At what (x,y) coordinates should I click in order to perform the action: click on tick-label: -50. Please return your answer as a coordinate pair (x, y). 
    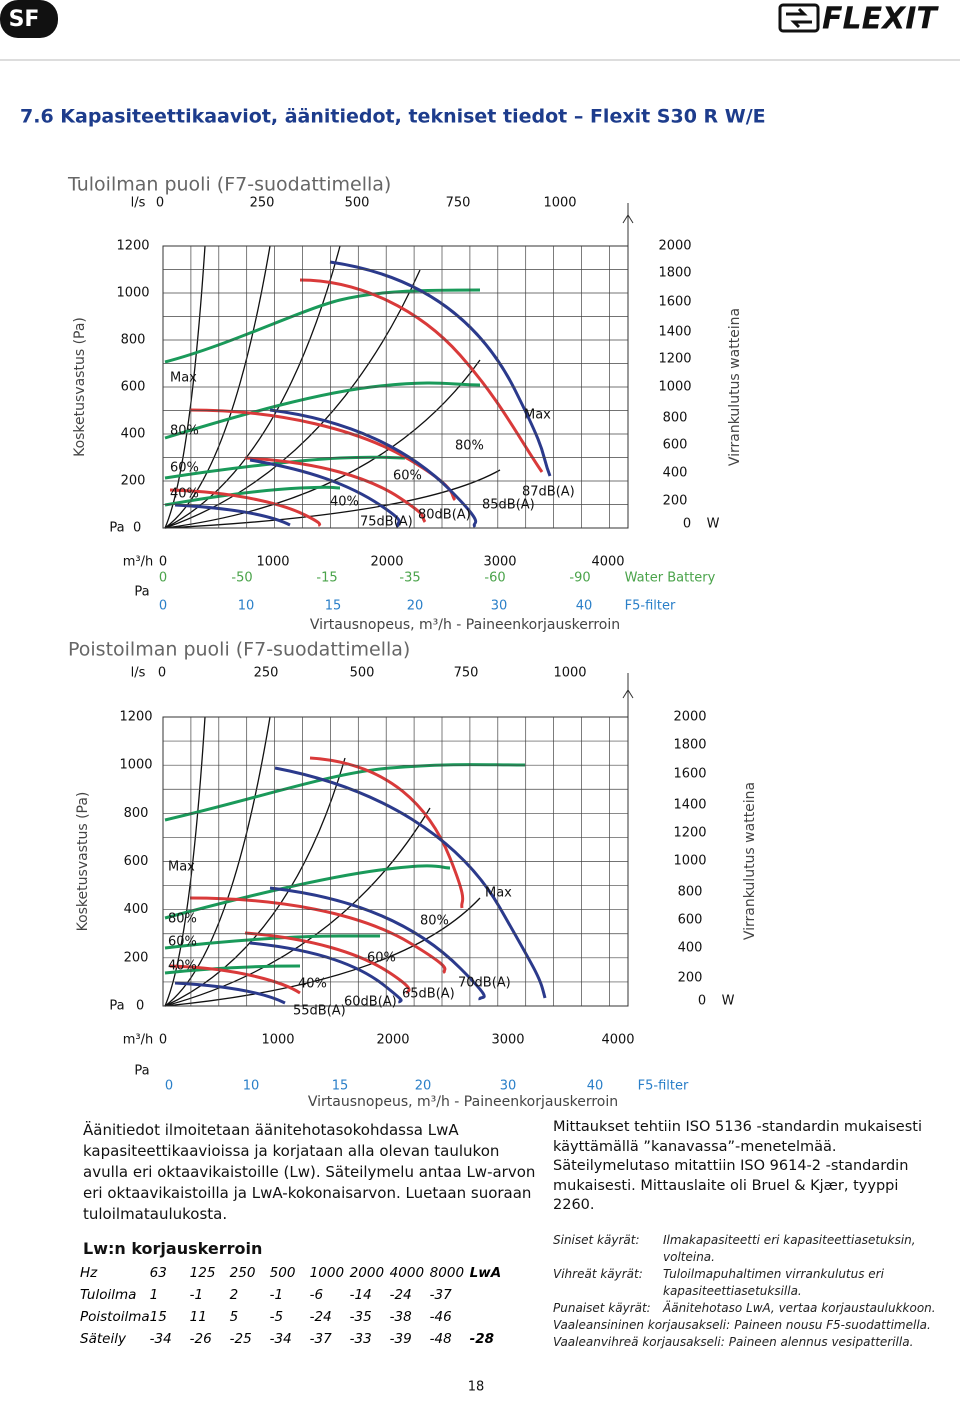
    Looking at the image, I should click on (241, 578).